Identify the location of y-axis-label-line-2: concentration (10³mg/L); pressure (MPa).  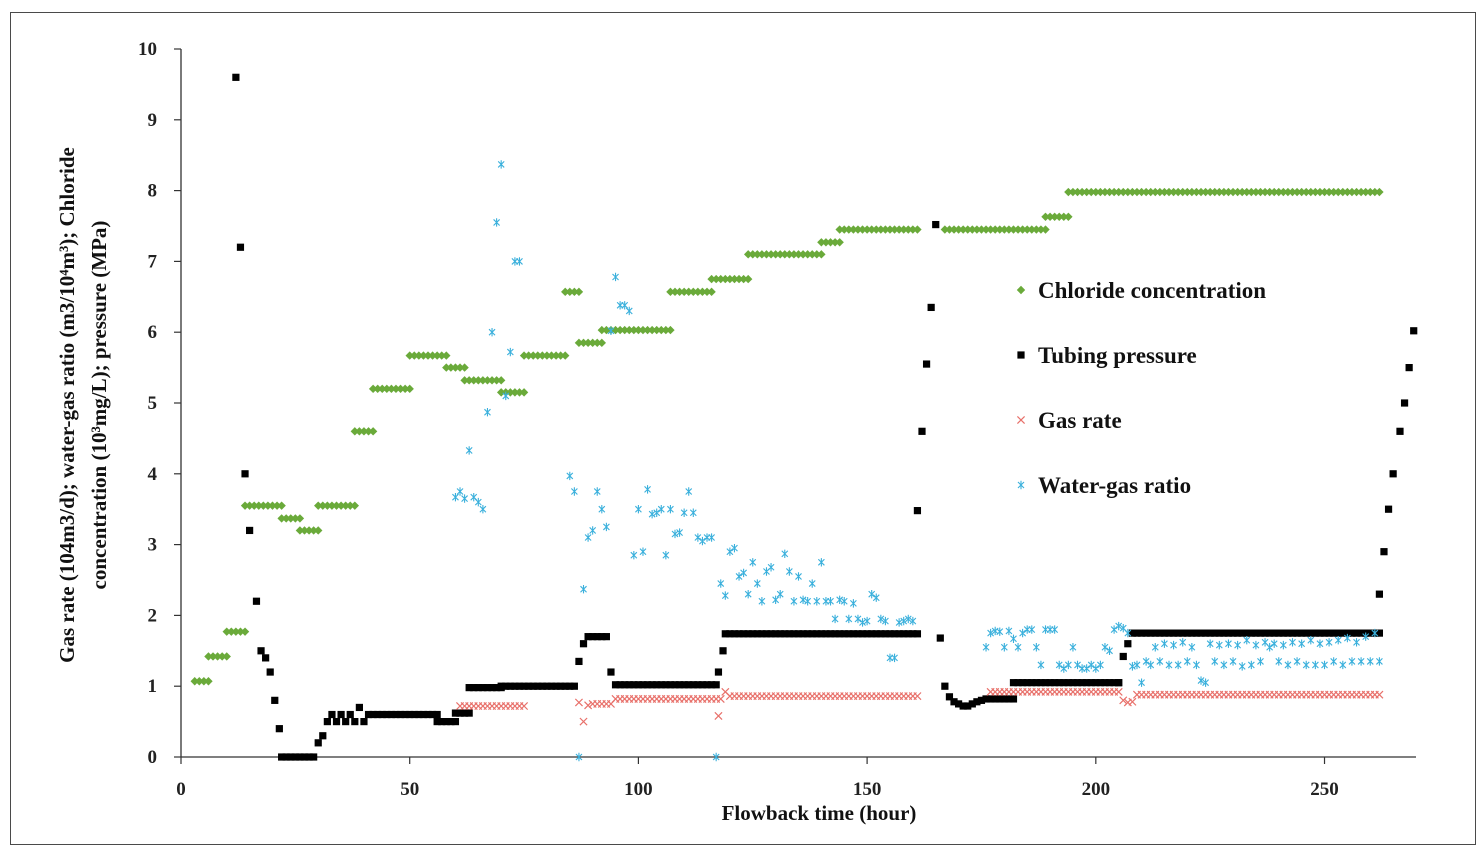
(99, 405).